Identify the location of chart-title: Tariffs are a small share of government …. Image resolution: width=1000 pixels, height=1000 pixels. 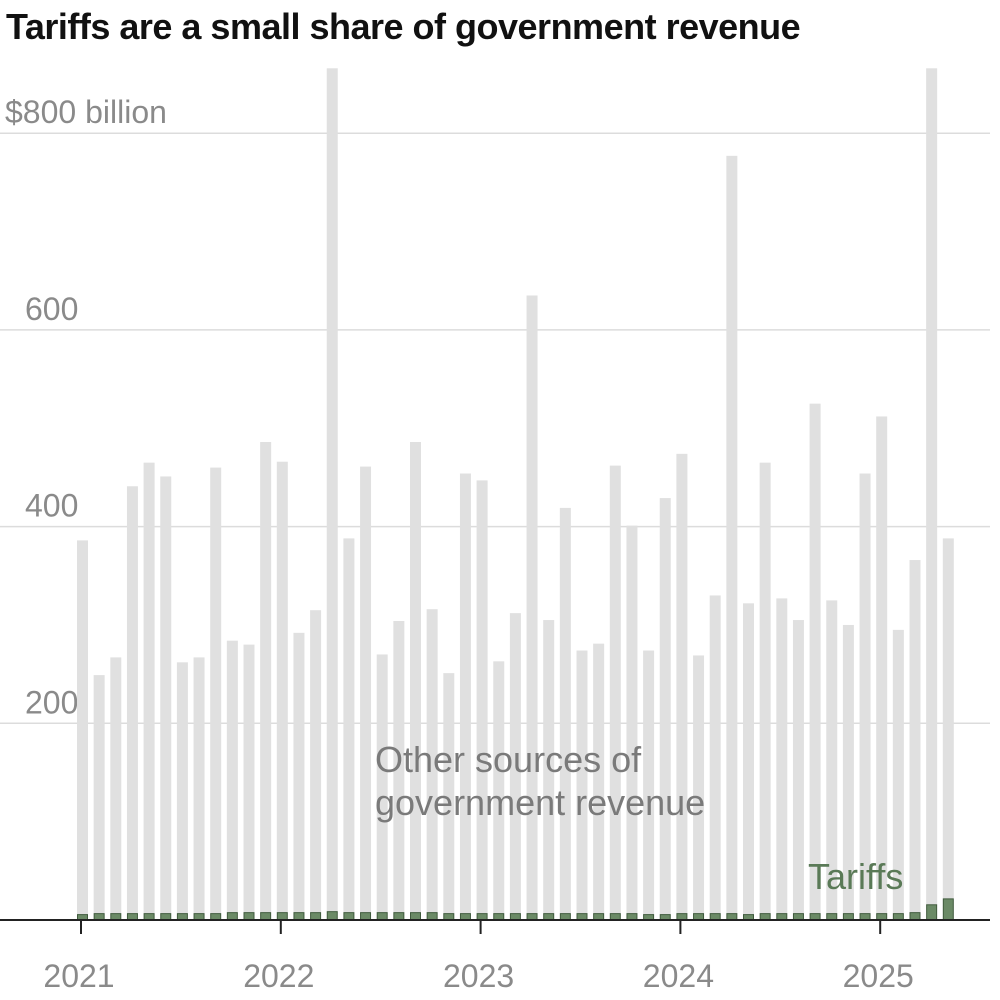
(403, 26).